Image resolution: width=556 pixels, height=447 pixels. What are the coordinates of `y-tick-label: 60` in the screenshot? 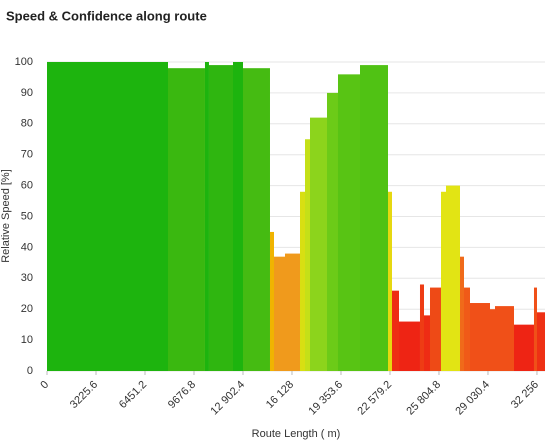 It's located at (27, 186).